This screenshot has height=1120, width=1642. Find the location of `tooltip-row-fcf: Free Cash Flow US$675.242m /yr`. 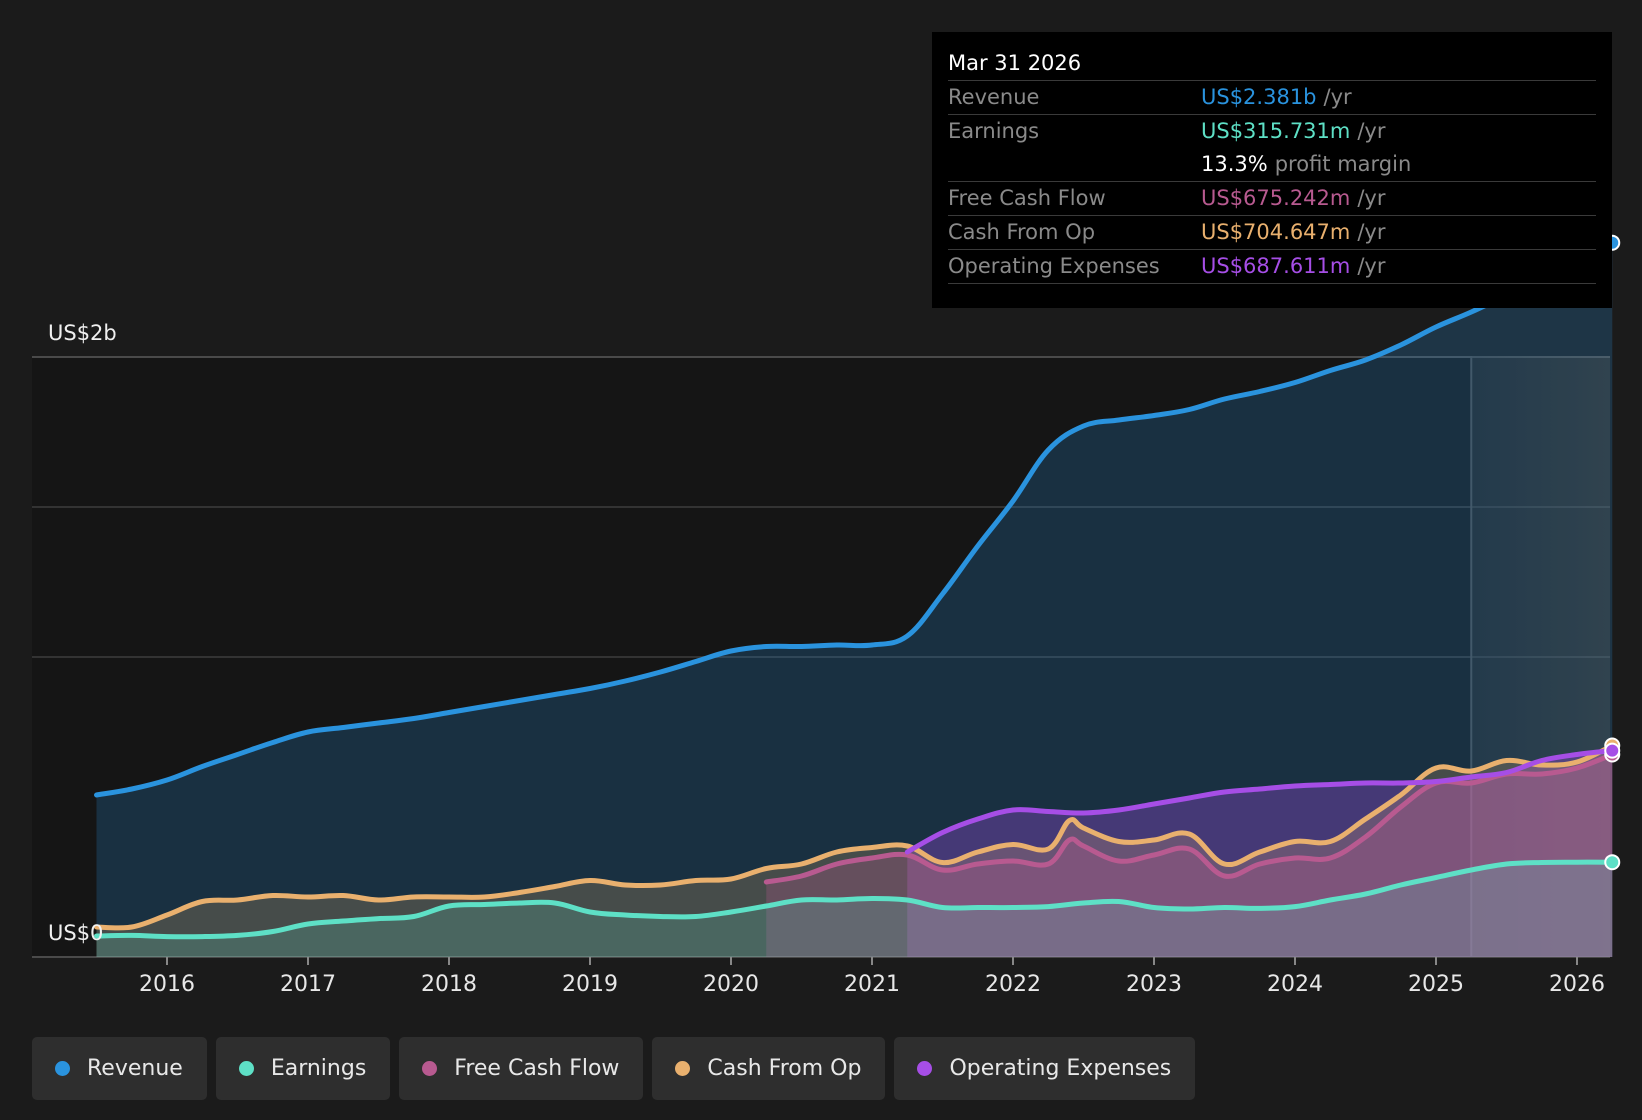

tooltip-row-fcf: Free Cash Flow US$675.242m /yr is located at coordinates (1272, 199).